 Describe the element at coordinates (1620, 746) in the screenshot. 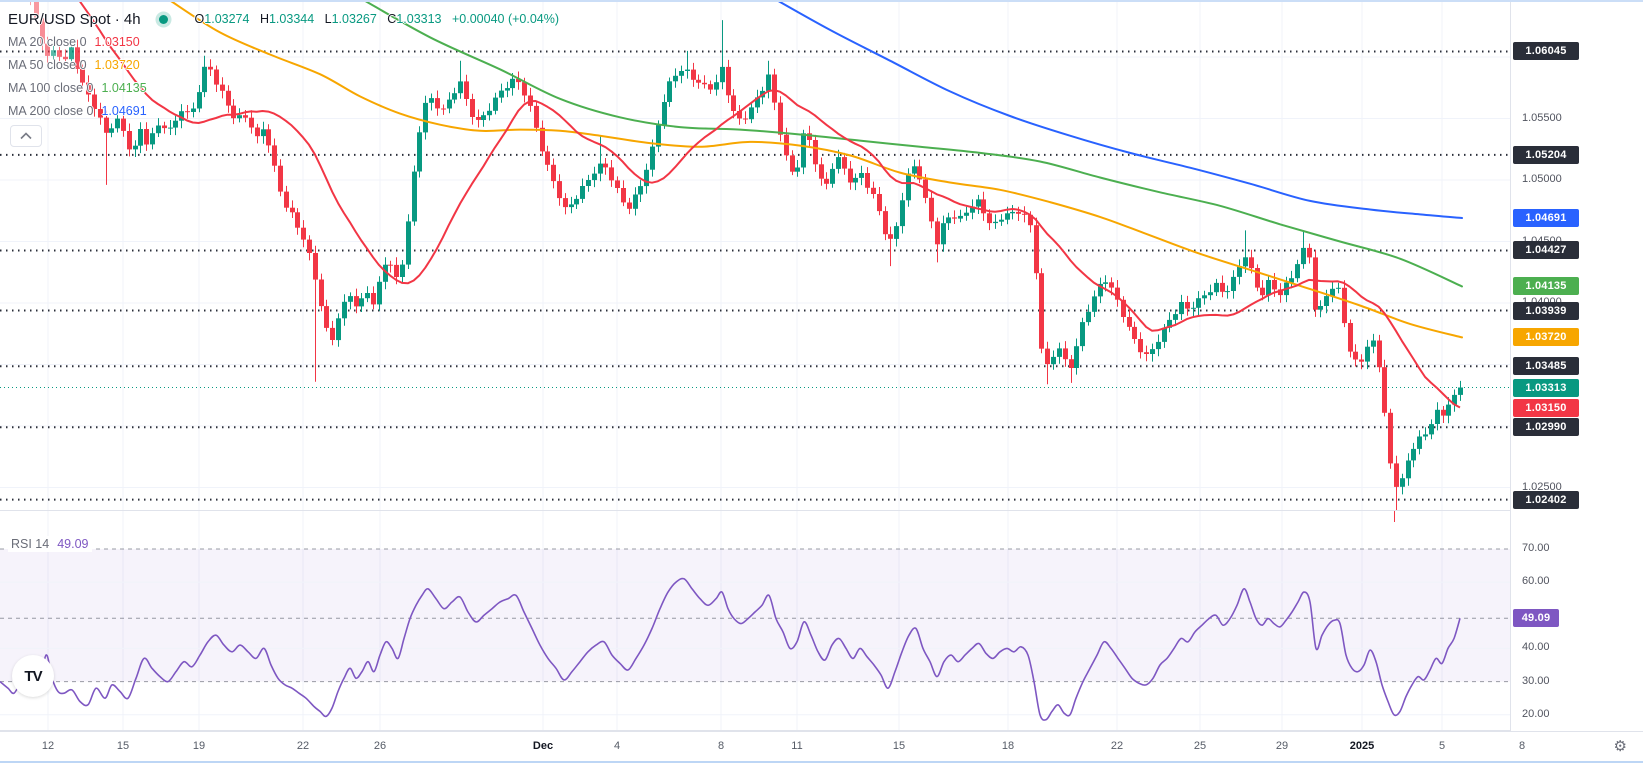

I see `settings-gear-icon: ⚙` at that location.